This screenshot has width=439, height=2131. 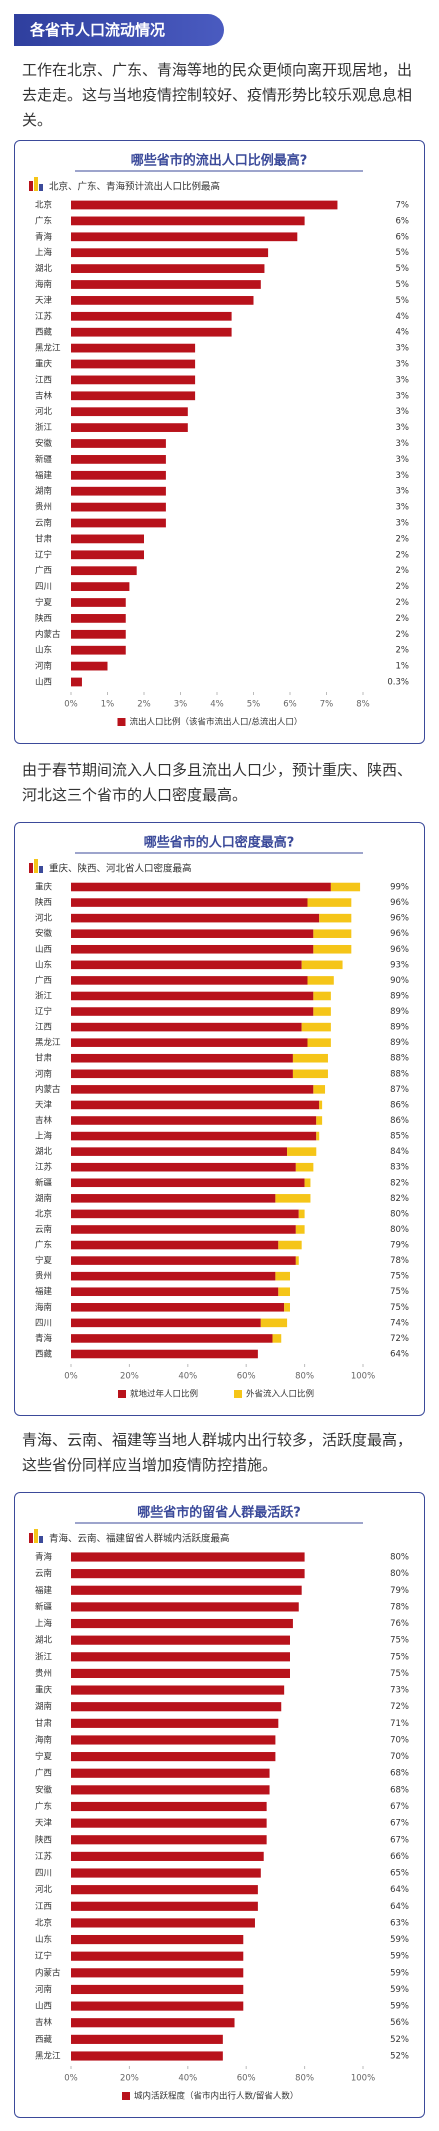 What do you see at coordinates (219, 843) in the screenshot?
I see `chart-title: 哪些省市的人口密度最高?` at bounding box center [219, 843].